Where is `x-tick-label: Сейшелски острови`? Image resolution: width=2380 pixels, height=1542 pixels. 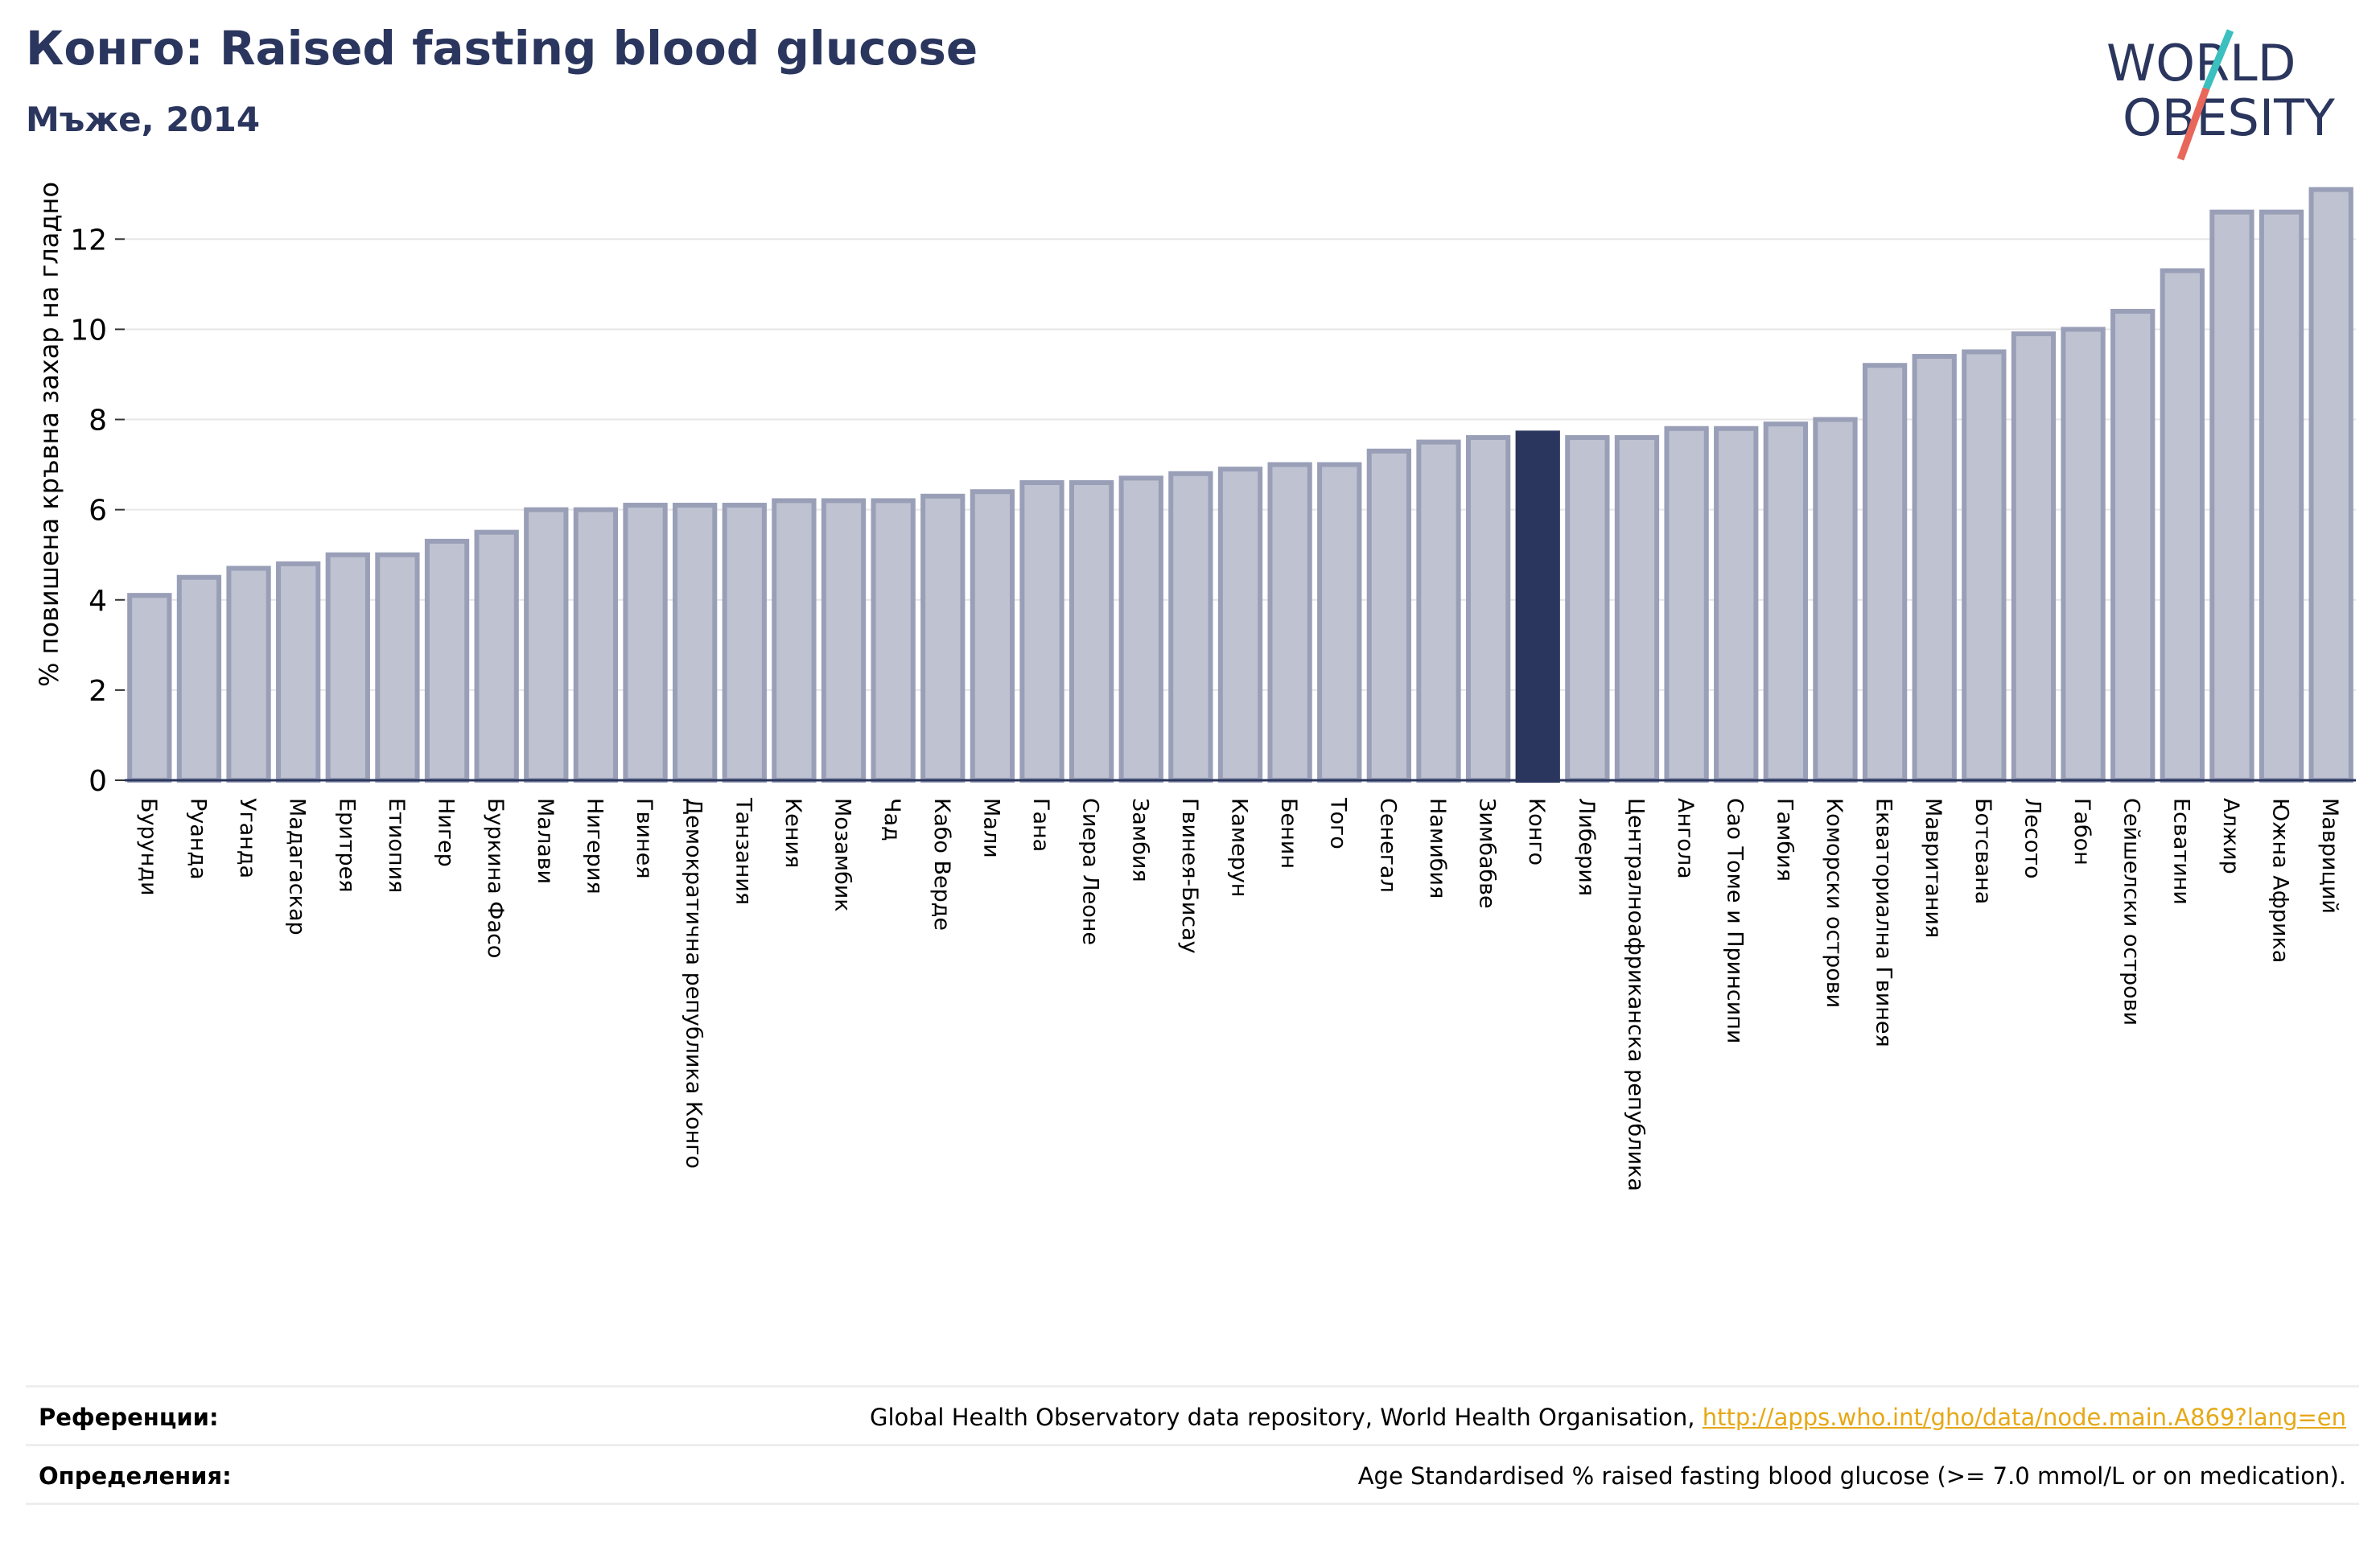 x-tick-label: Сейшелски острови is located at coordinates (2131, 912).